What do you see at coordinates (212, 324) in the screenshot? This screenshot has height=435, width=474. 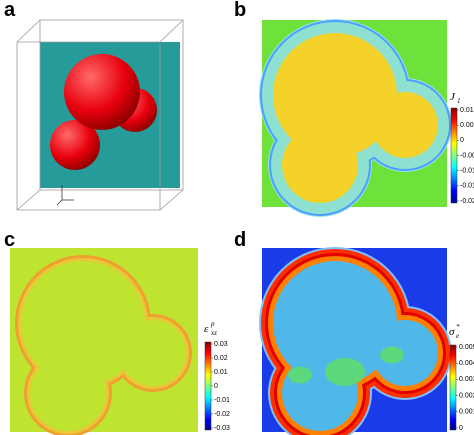 I see `colorbar-superscript: p` at bounding box center [212, 324].